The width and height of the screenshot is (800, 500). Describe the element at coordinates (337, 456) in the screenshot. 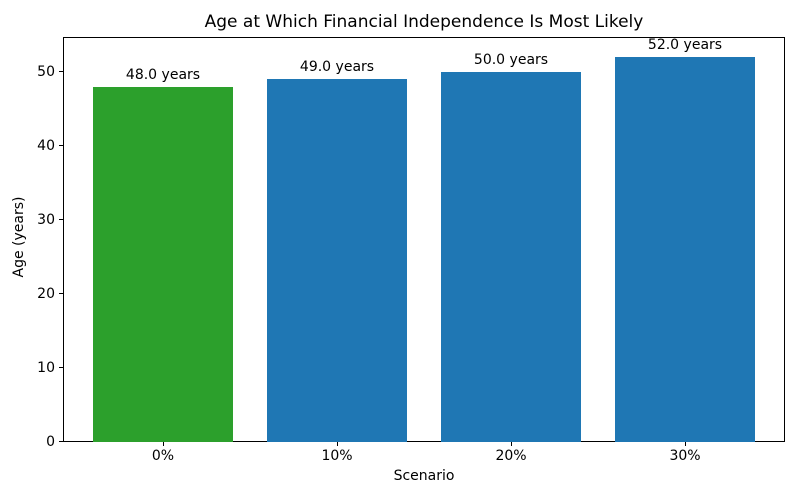

I see `x-tick-label: 10%` at that location.